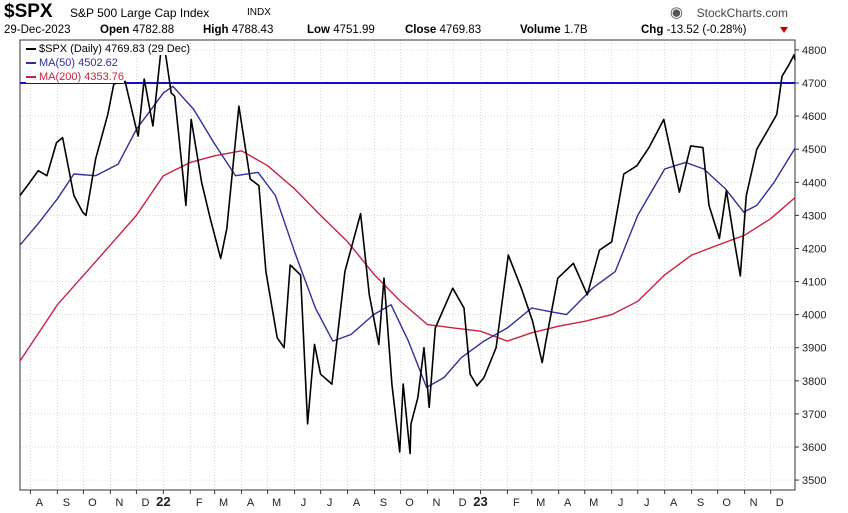 The height and width of the screenshot is (513, 848). Describe the element at coordinates (421, 30) in the screenshot. I see `close-label: Close` at that location.